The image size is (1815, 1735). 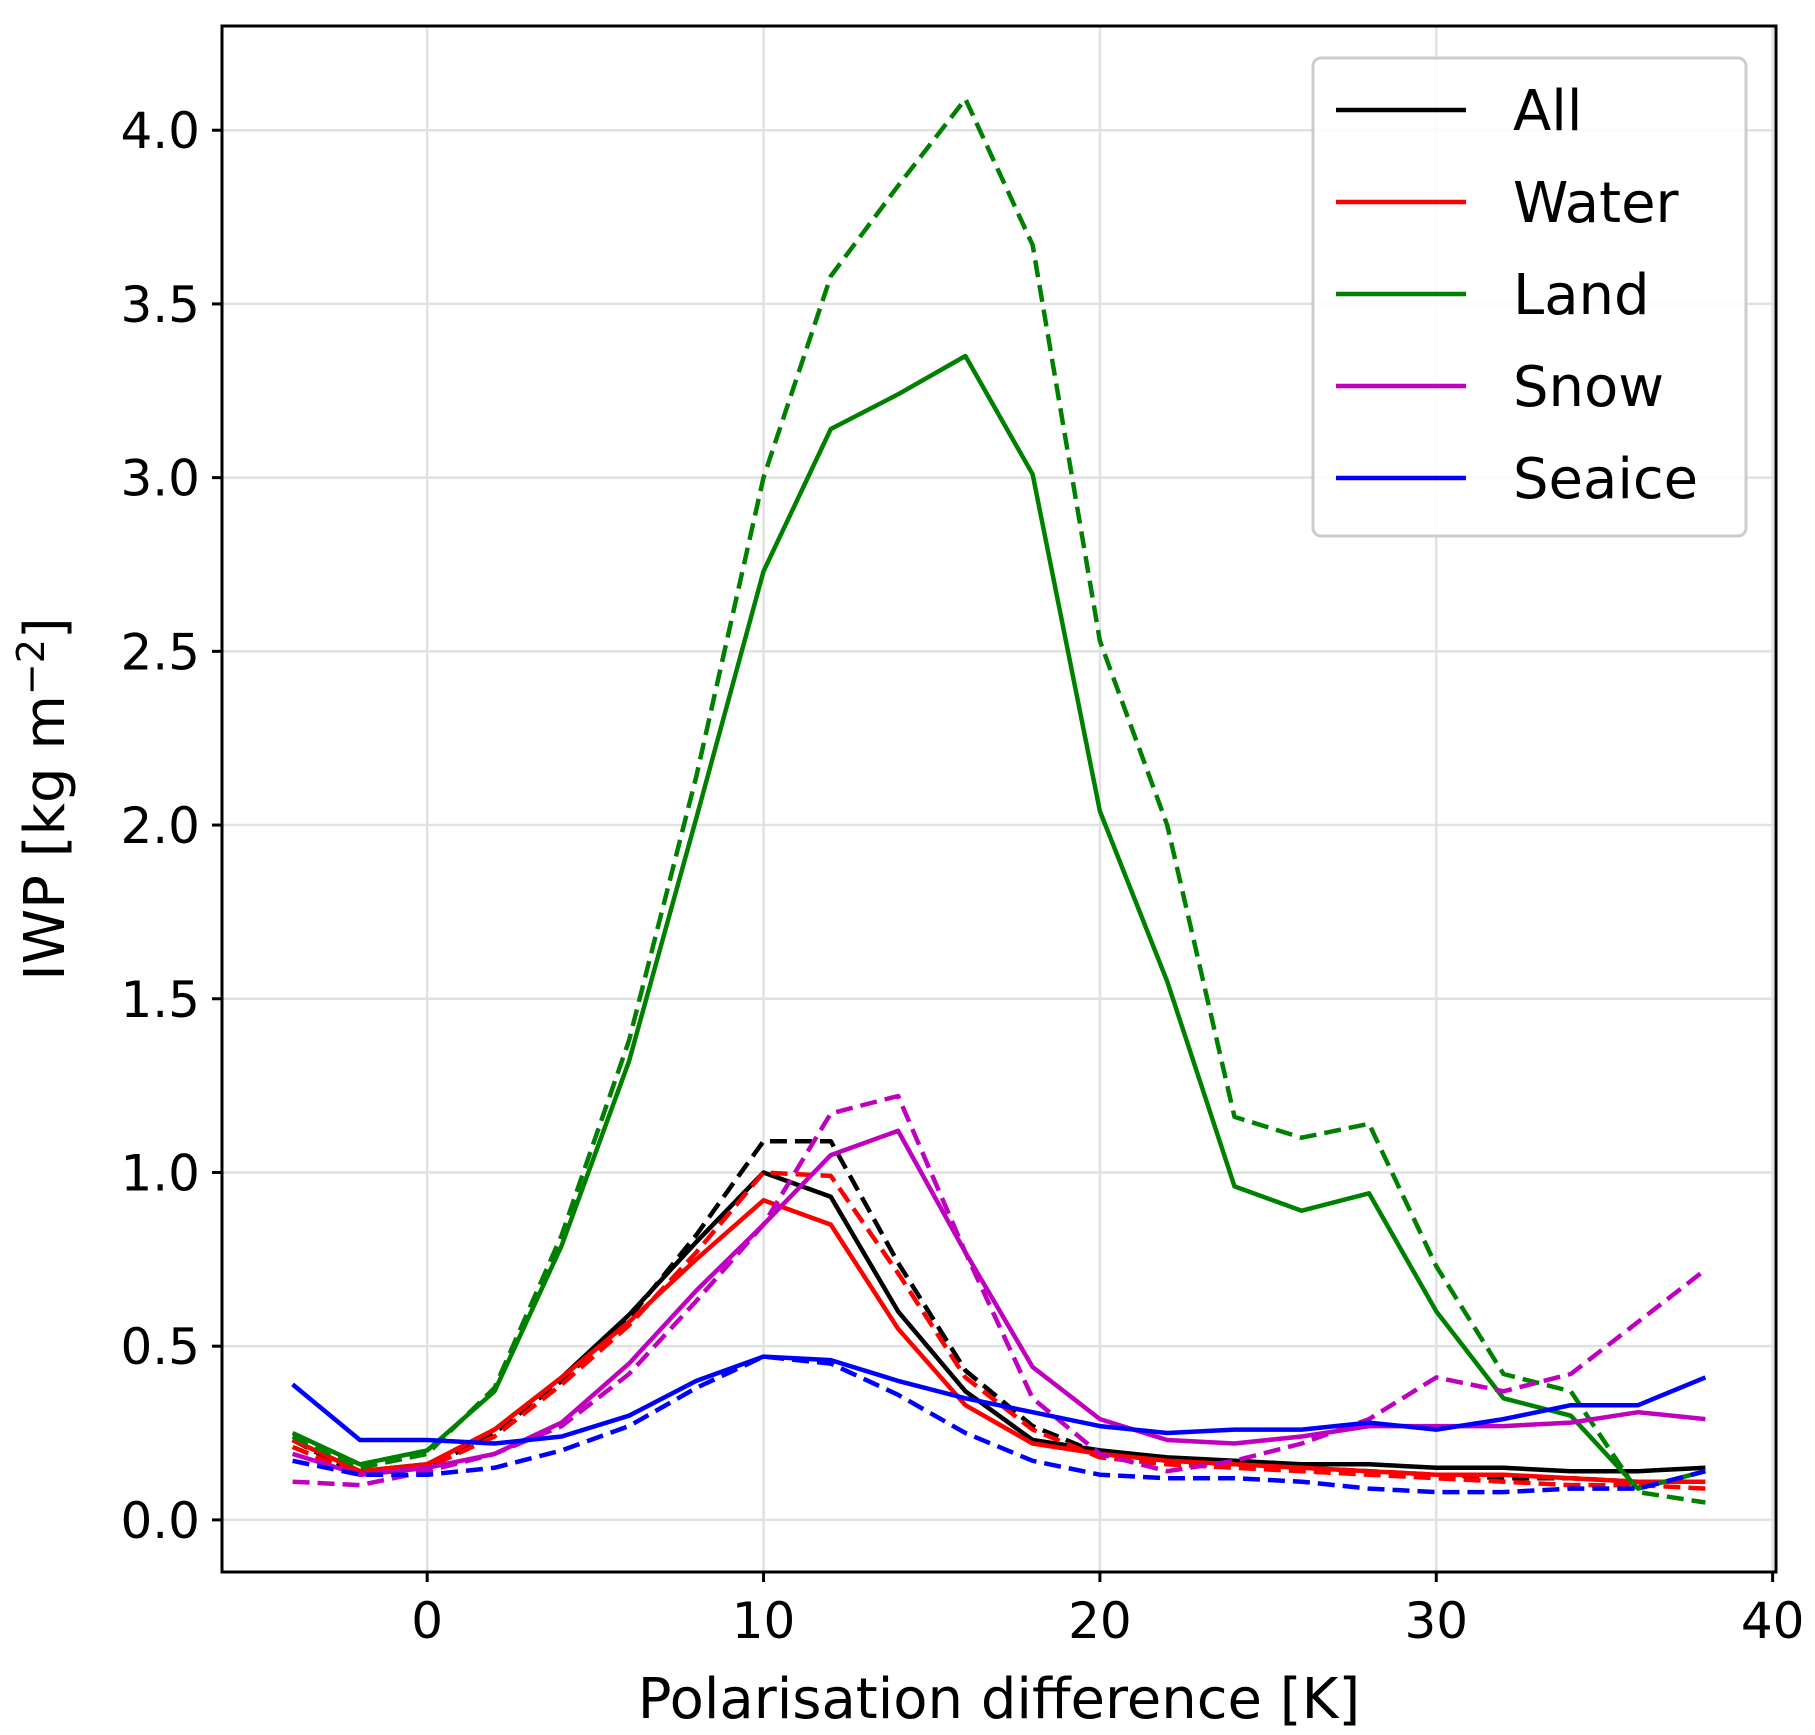 I want to click on legend-box, so click(x=1529, y=297).